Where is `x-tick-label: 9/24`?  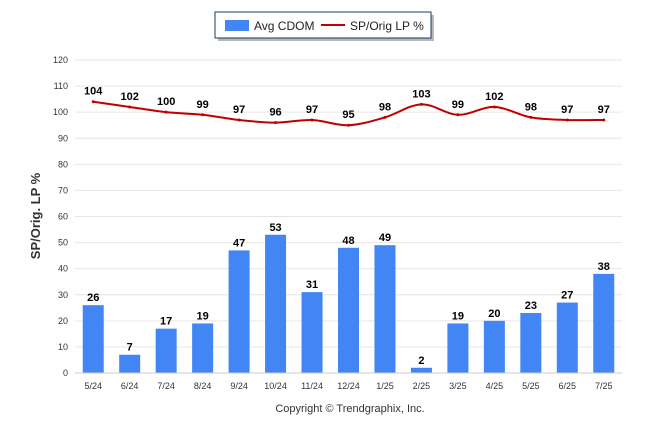
x-tick-label: 9/24 is located at coordinates (239, 386).